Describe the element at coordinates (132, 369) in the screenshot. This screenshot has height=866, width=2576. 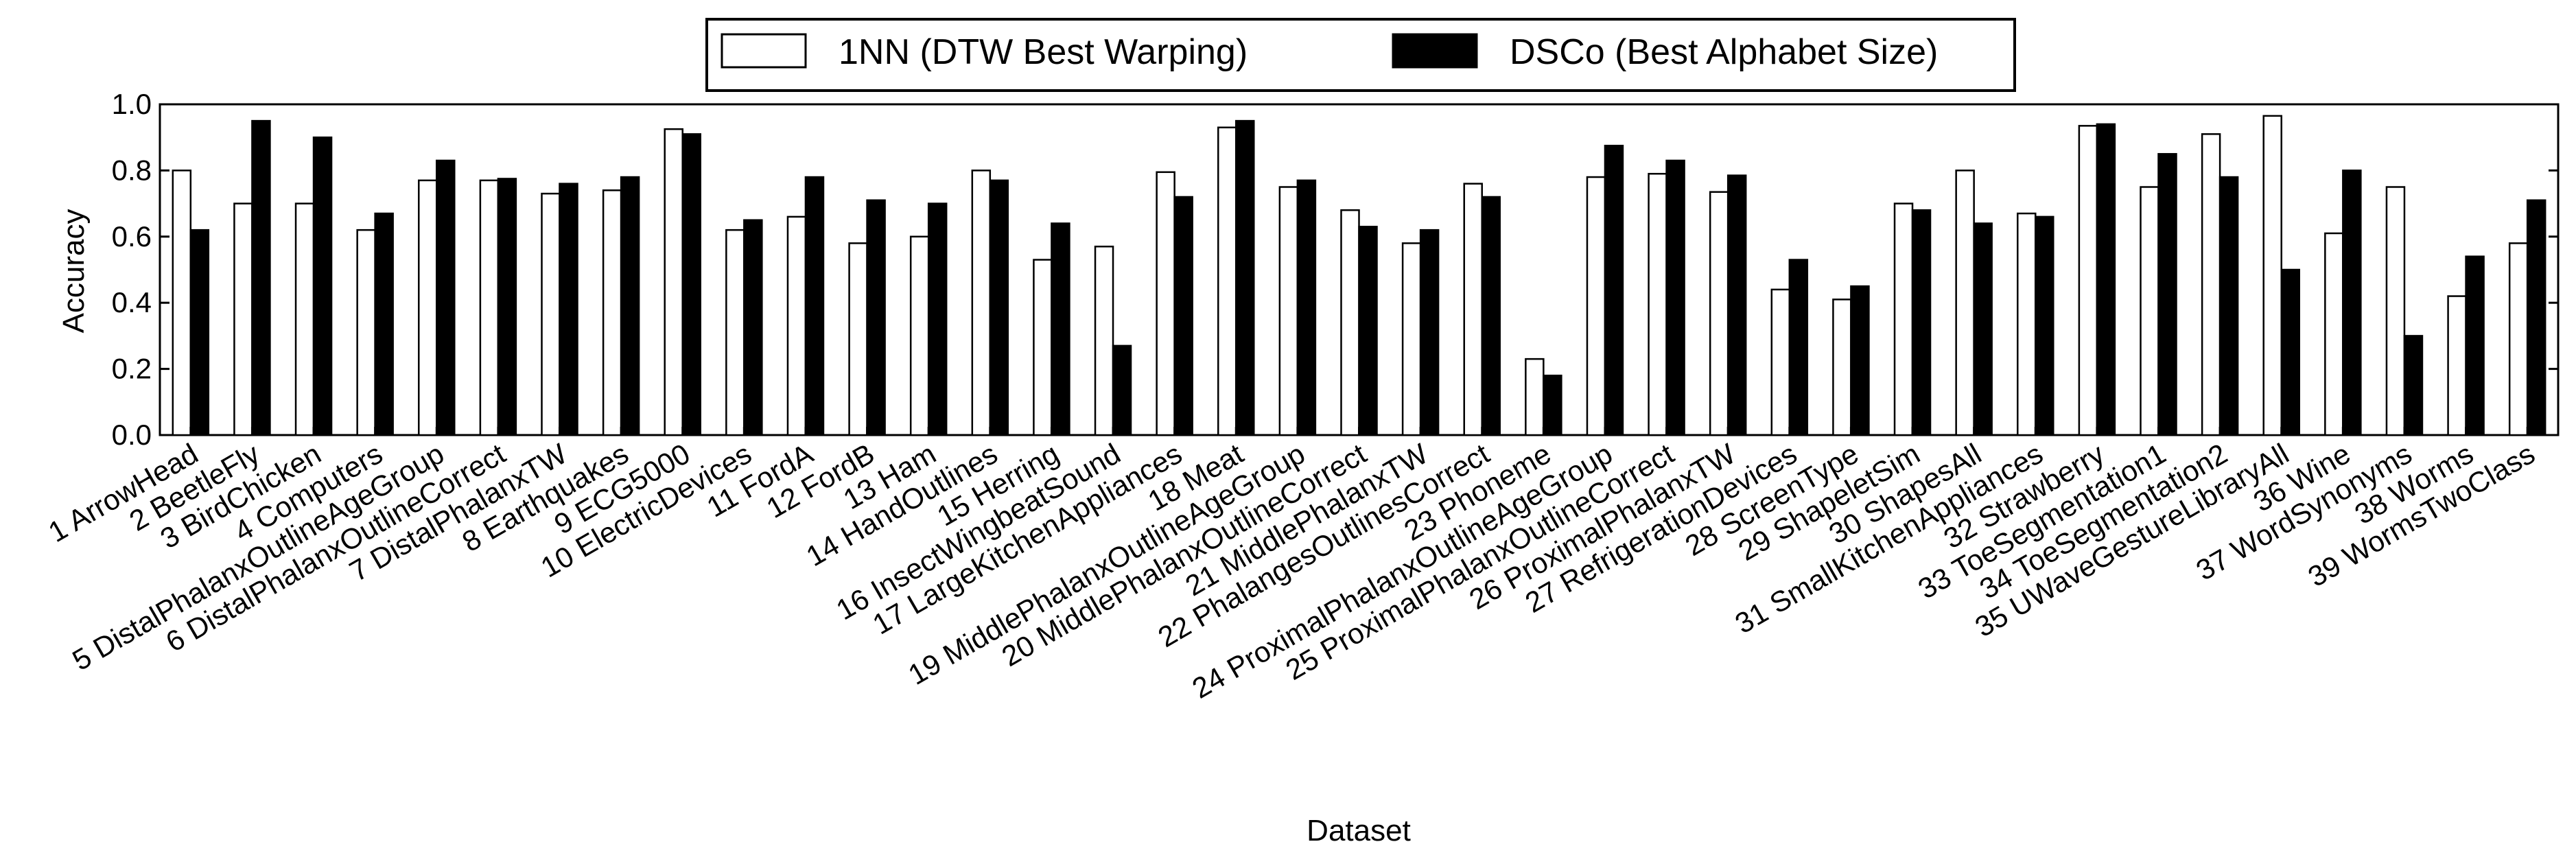
I see `y-tick-label: 0.2` at that location.